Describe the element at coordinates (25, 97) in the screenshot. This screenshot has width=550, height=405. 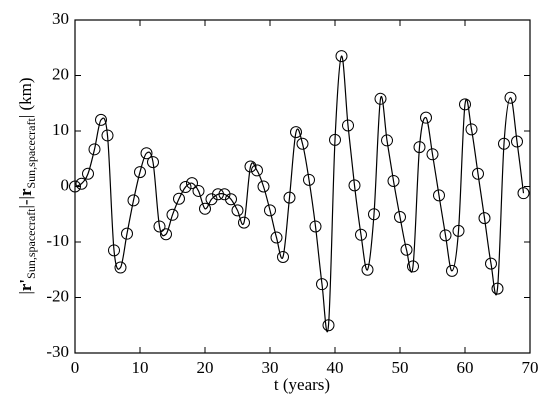
I see `y-label-part: | (km)` at that location.